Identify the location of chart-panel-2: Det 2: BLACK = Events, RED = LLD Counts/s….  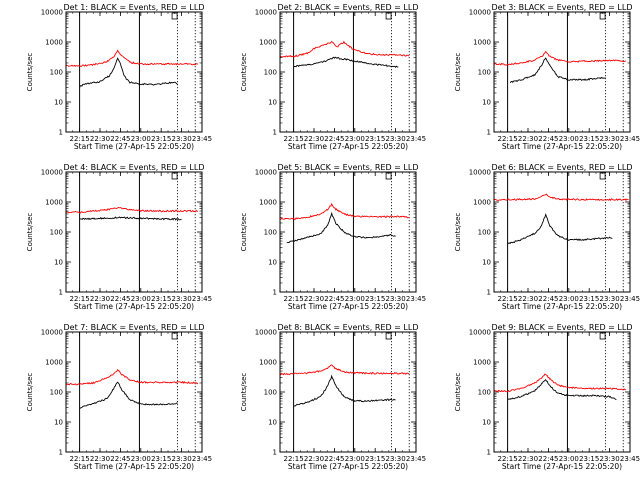
(333, 77).